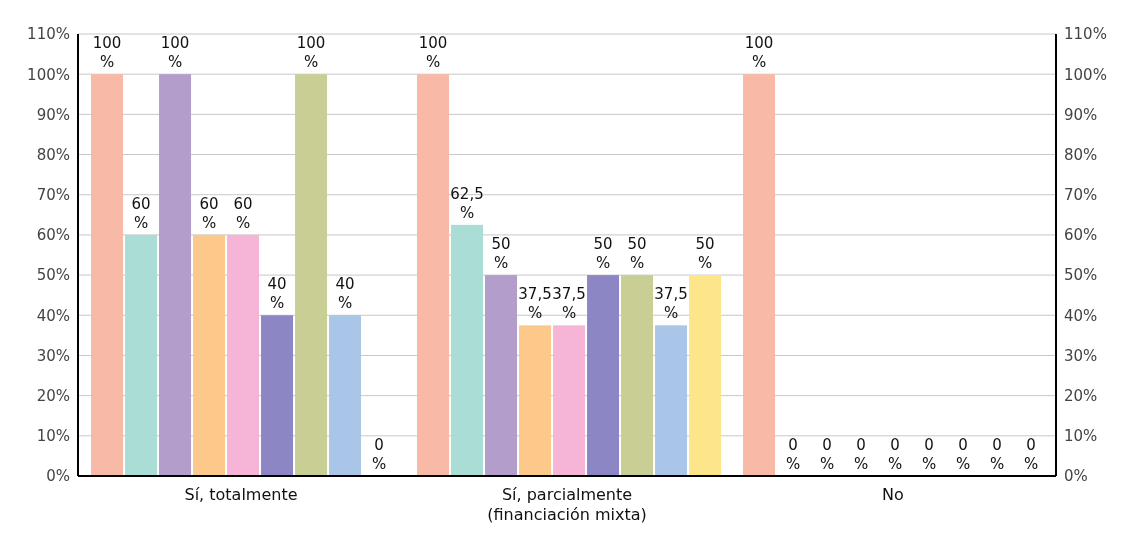  Describe the element at coordinates (53, 195) in the screenshot. I see `y-tick-label: 70%` at that location.